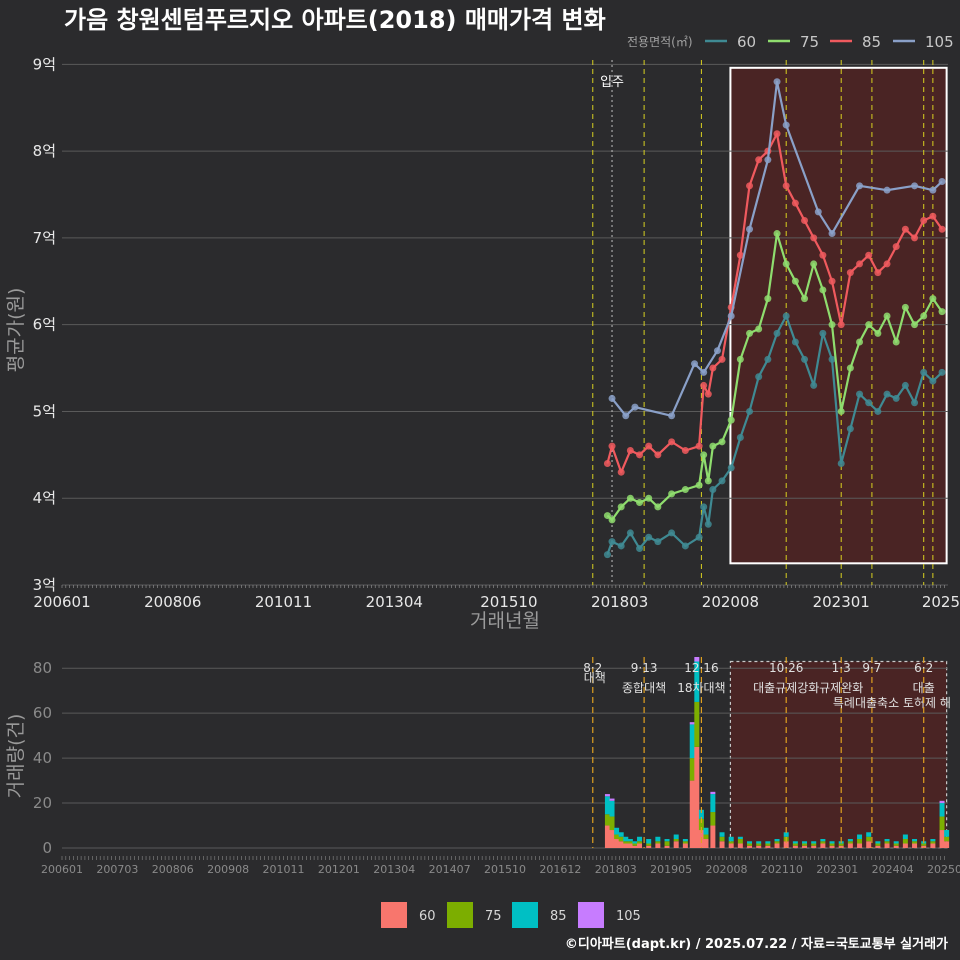 This screenshot has height=960, width=960. What do you see at coordinates (42, 668) in the screenshot?
I see `volume-y-tick-label: 80` at bounding box center [42, 668].